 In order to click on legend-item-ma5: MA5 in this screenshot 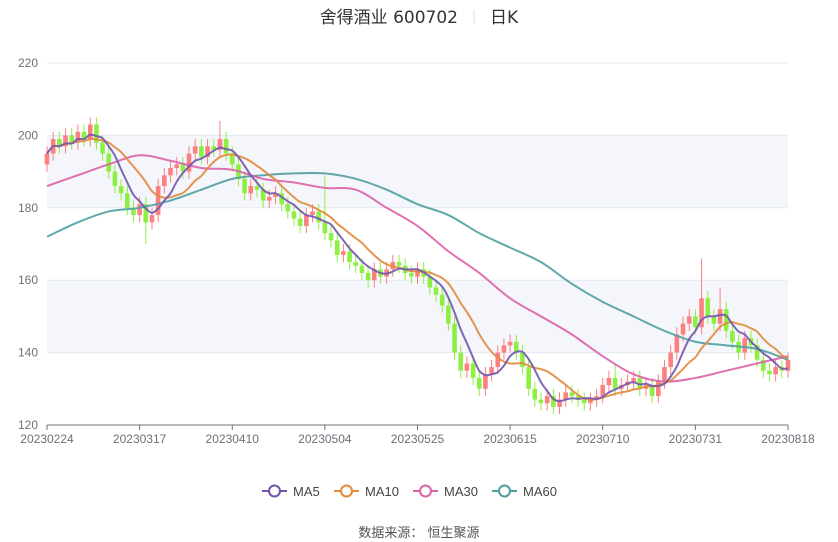, I will do `click(291, 491)`.